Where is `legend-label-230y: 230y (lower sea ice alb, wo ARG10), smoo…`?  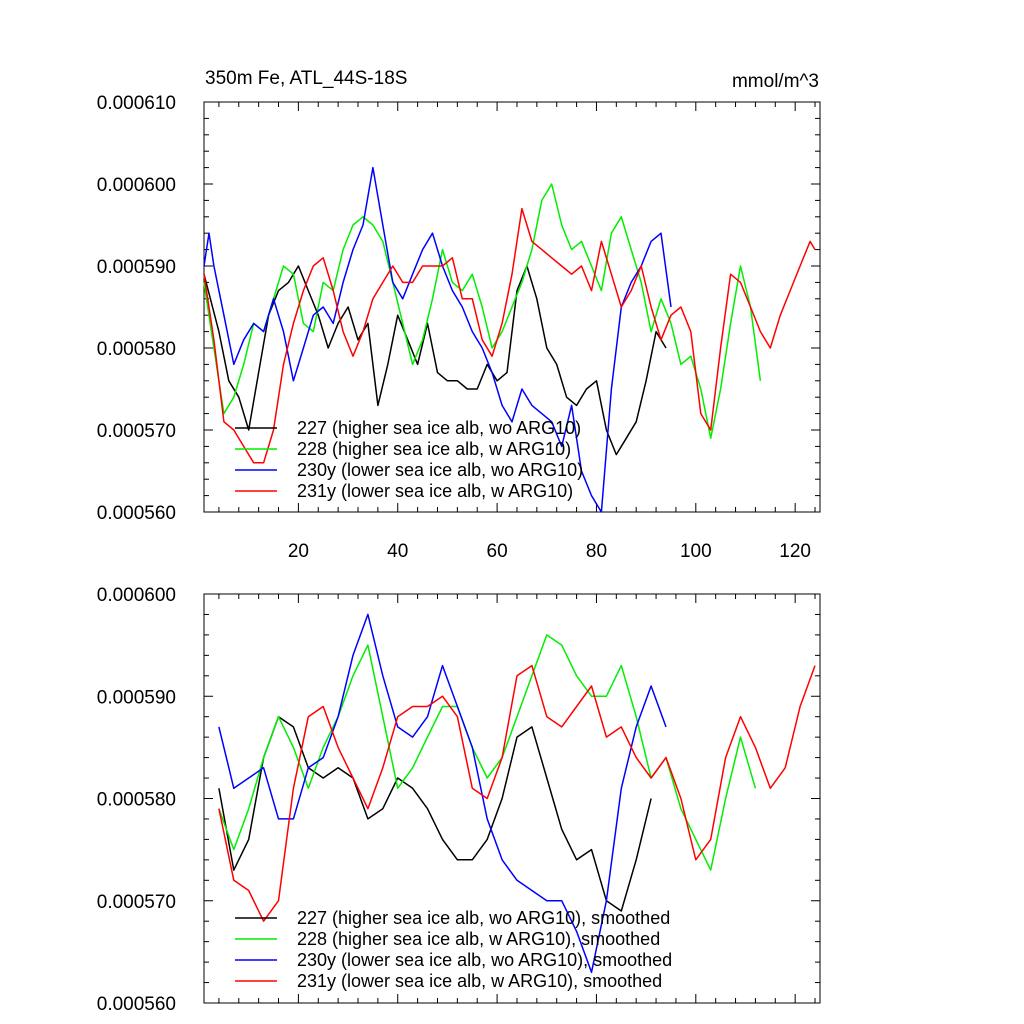
legend-label-230y: 230y (lower sea ice alb, wo ARG10), smoo… is located at coordinates (484, 960).